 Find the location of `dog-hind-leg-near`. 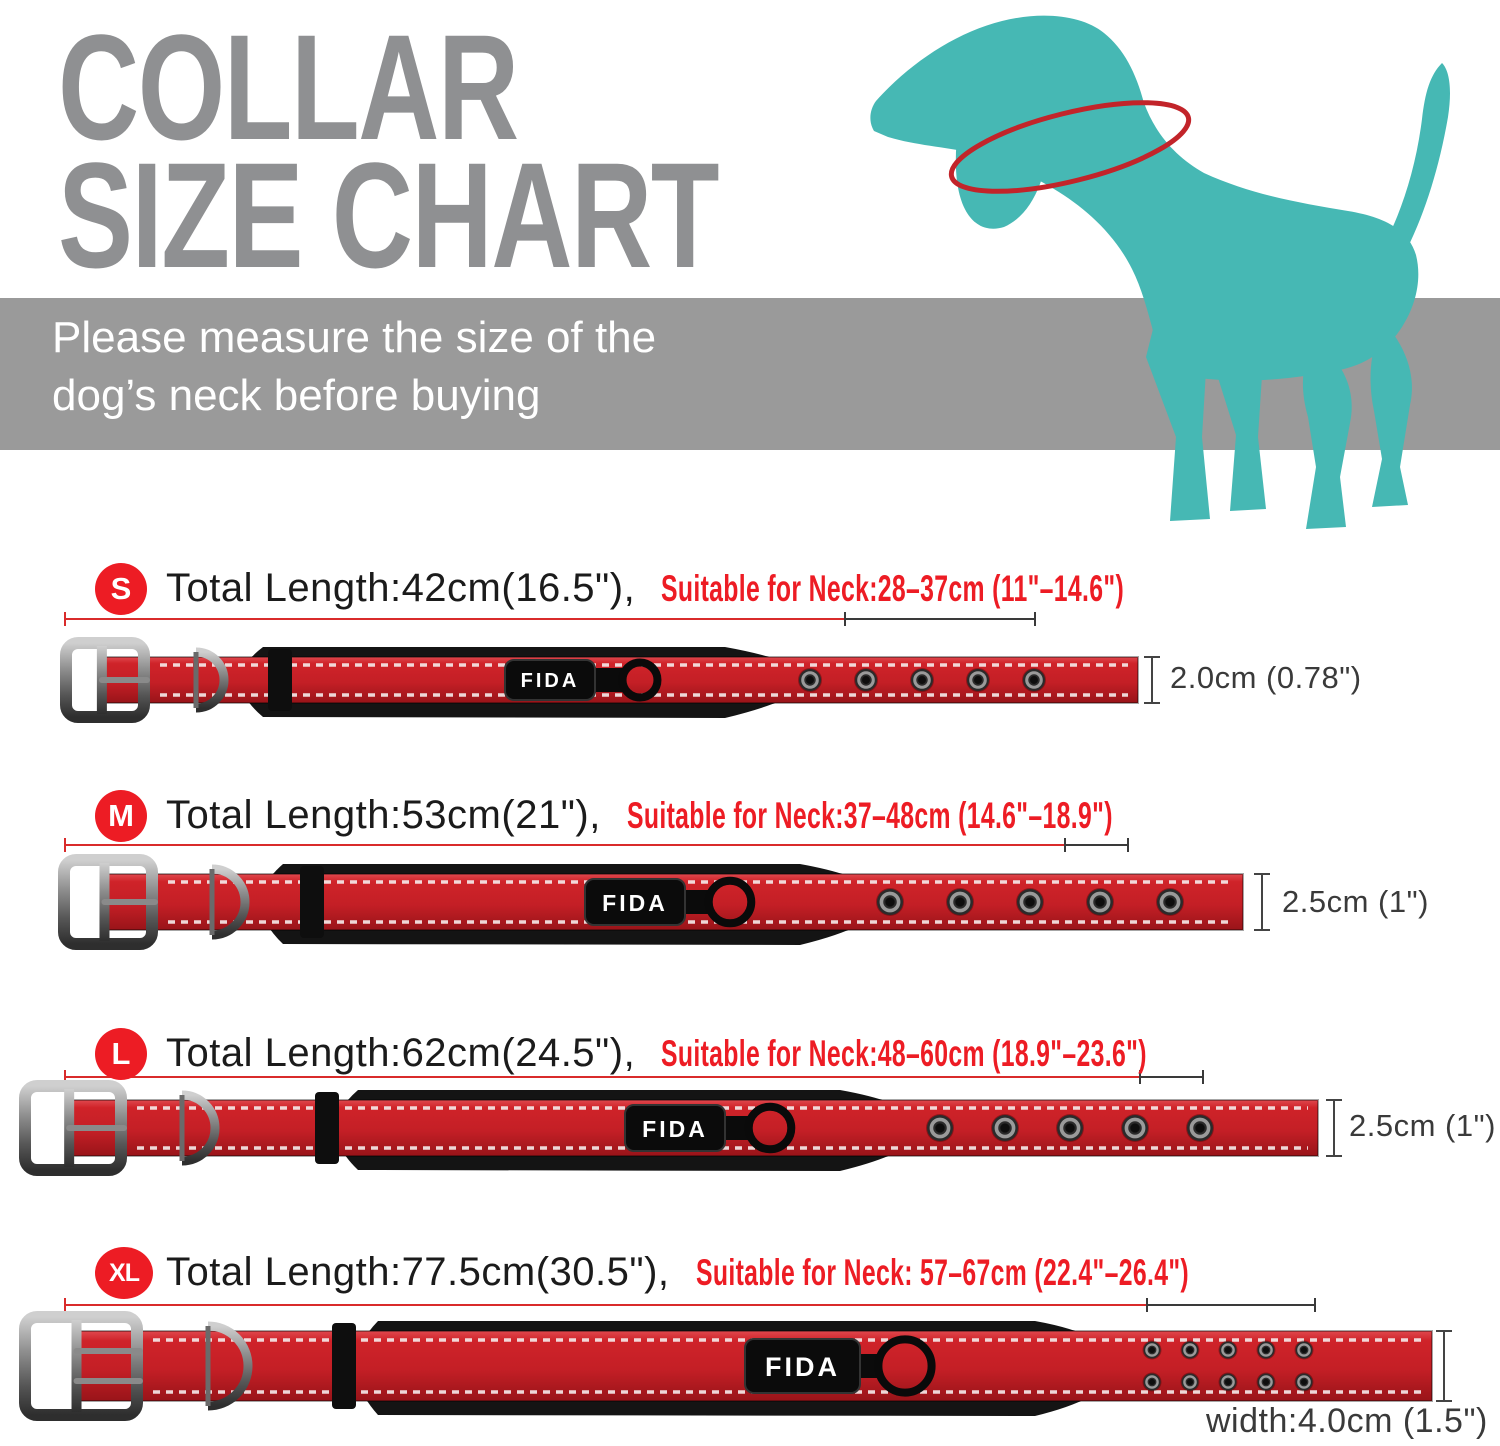

dog-hind-leg-near is located at coordinates (1327, 439).